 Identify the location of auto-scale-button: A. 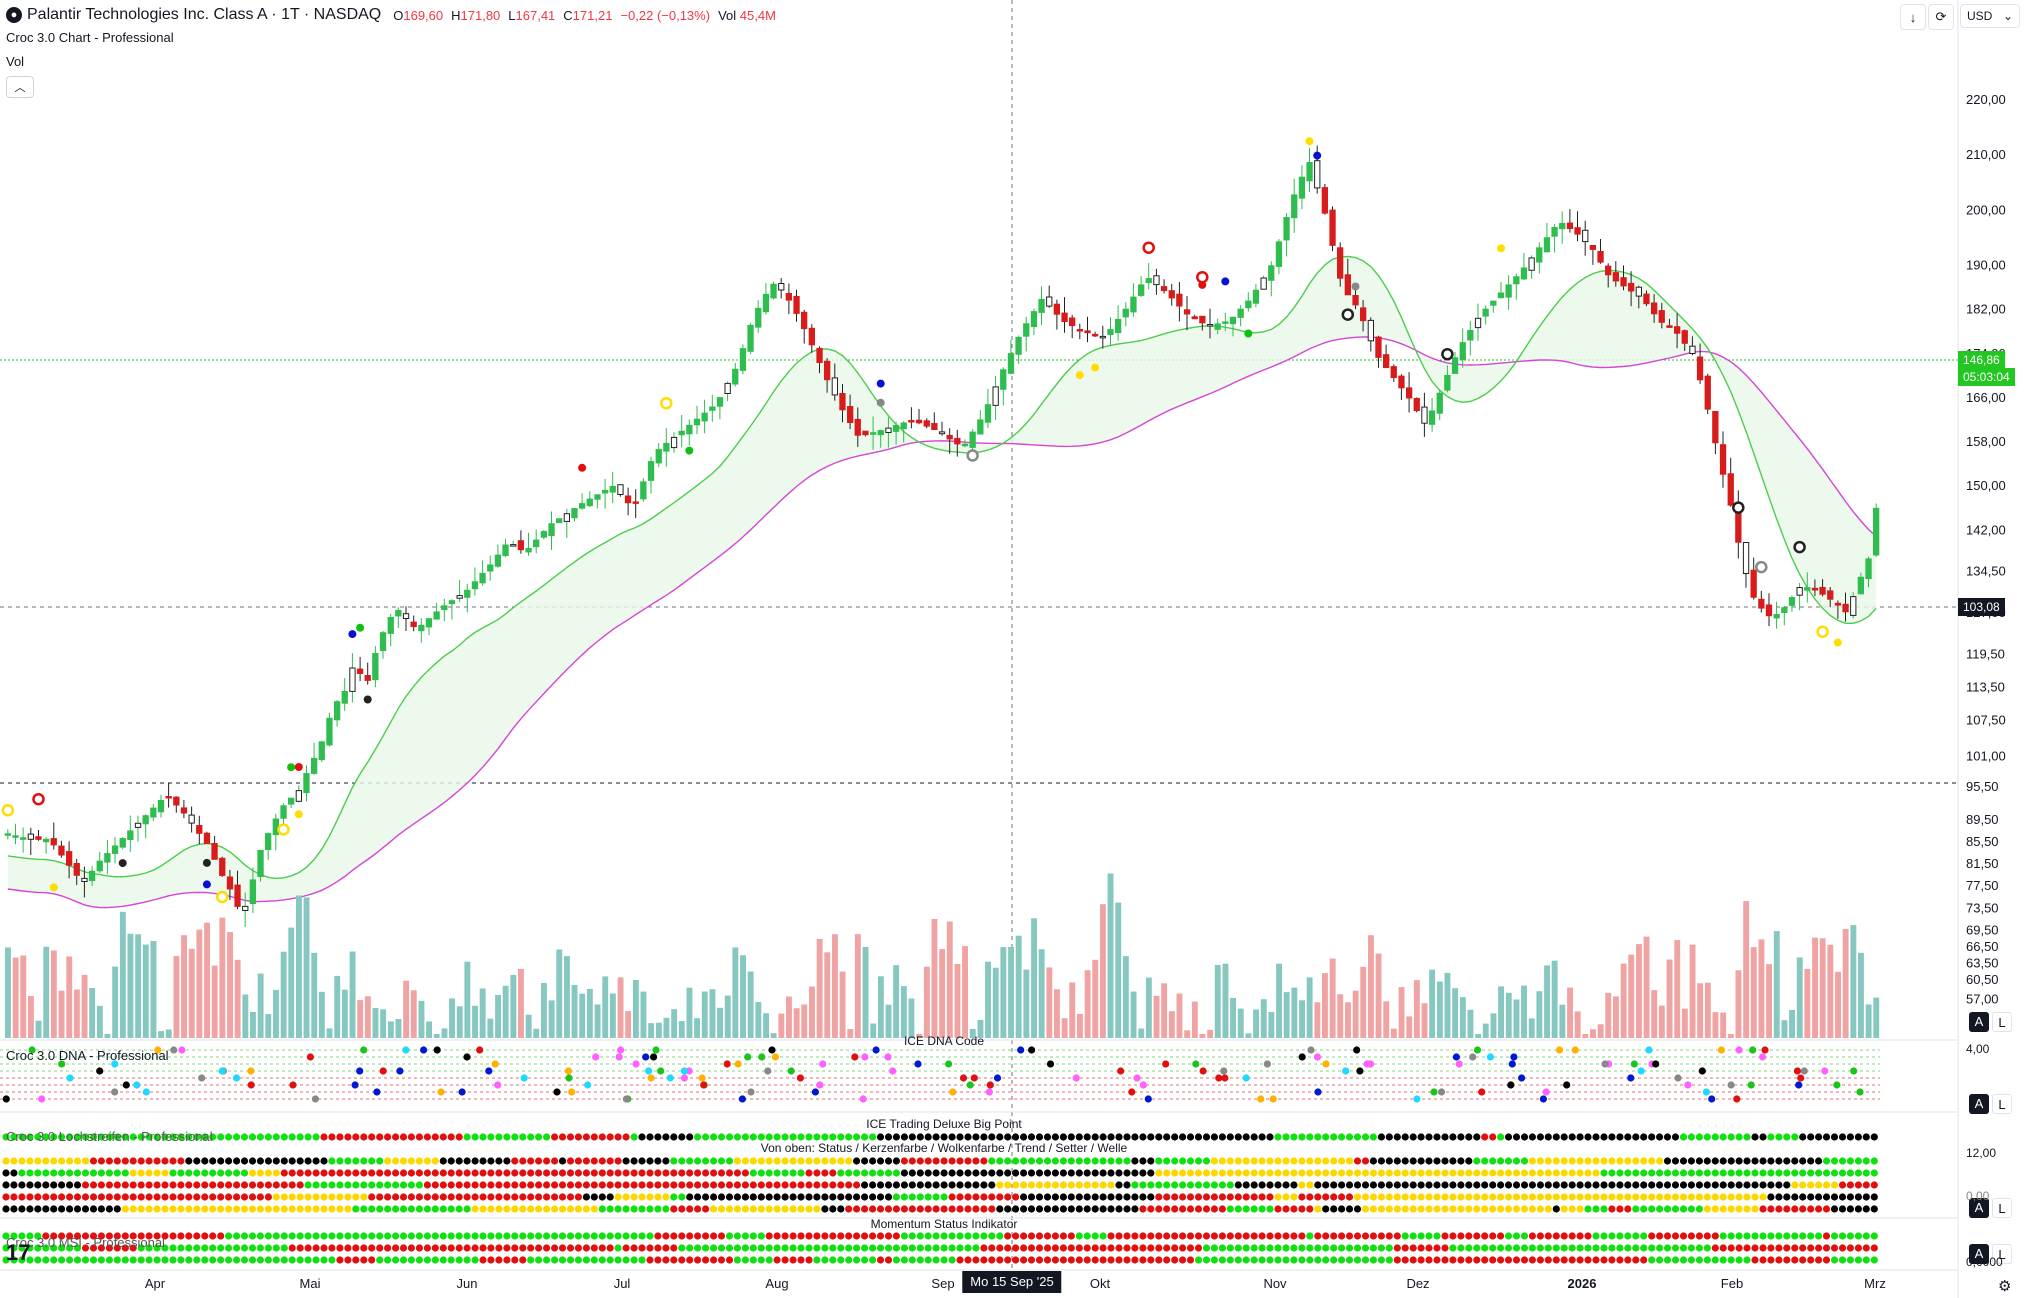
(1979, 1022).